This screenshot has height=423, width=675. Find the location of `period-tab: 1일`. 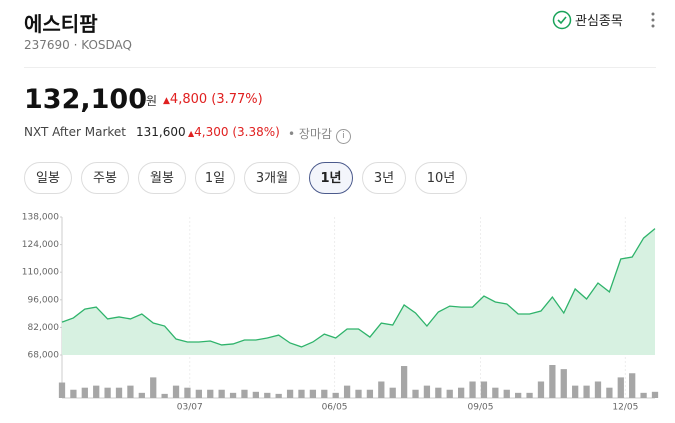

period-tab: 1일 is located at coordinates (215, 178).